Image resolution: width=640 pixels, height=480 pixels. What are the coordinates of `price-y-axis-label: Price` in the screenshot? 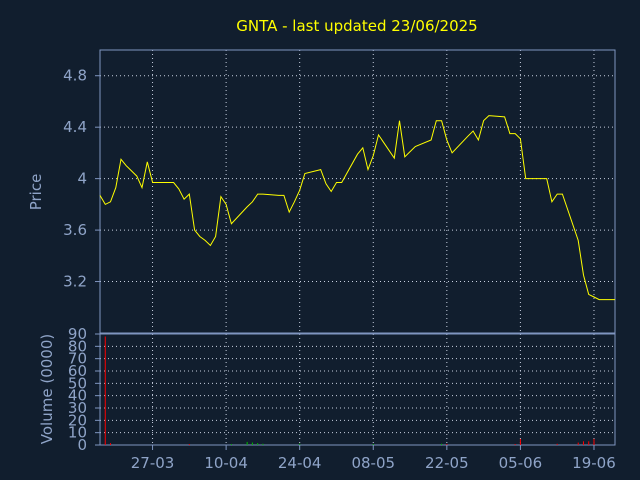 It's located at (36, 192).